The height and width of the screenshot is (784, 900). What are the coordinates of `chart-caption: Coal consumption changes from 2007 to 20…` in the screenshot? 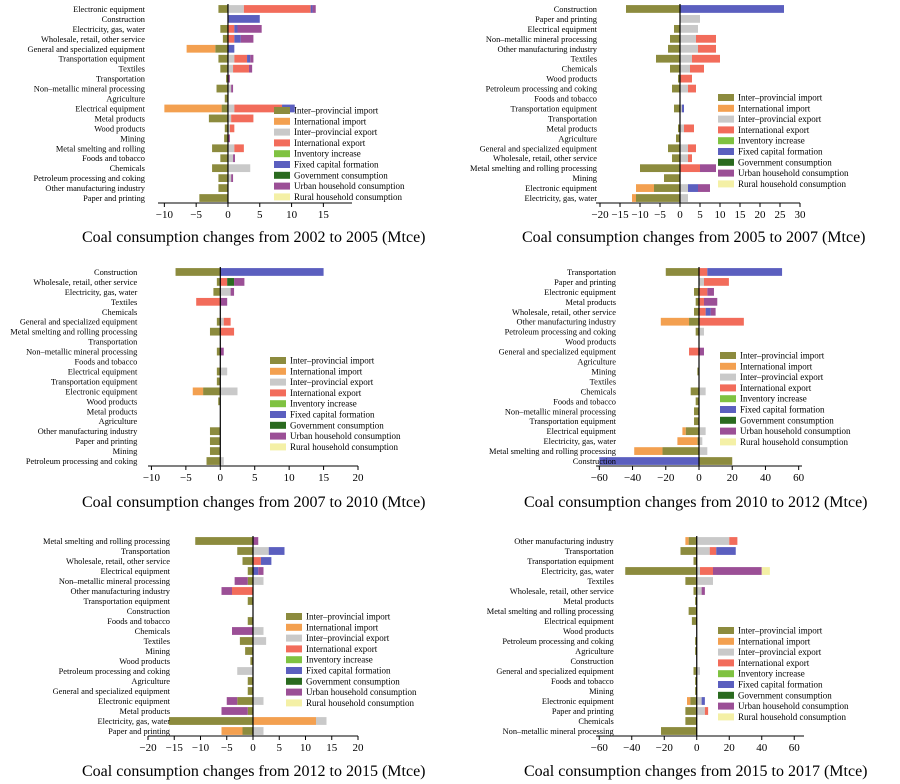 It's located at (254, 502).